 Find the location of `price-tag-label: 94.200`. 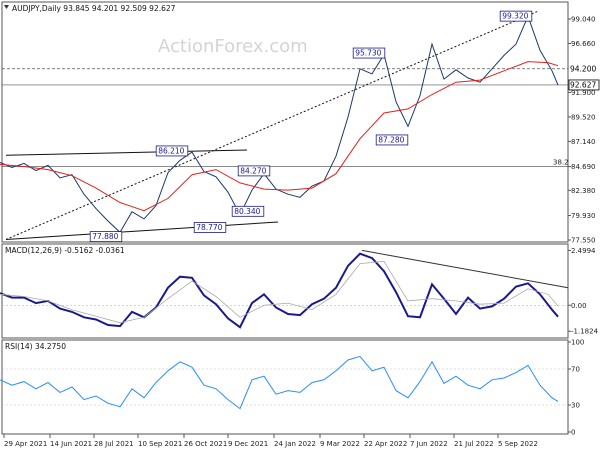

price-tag-label: 94.200 is located at coordinates (583, 68).